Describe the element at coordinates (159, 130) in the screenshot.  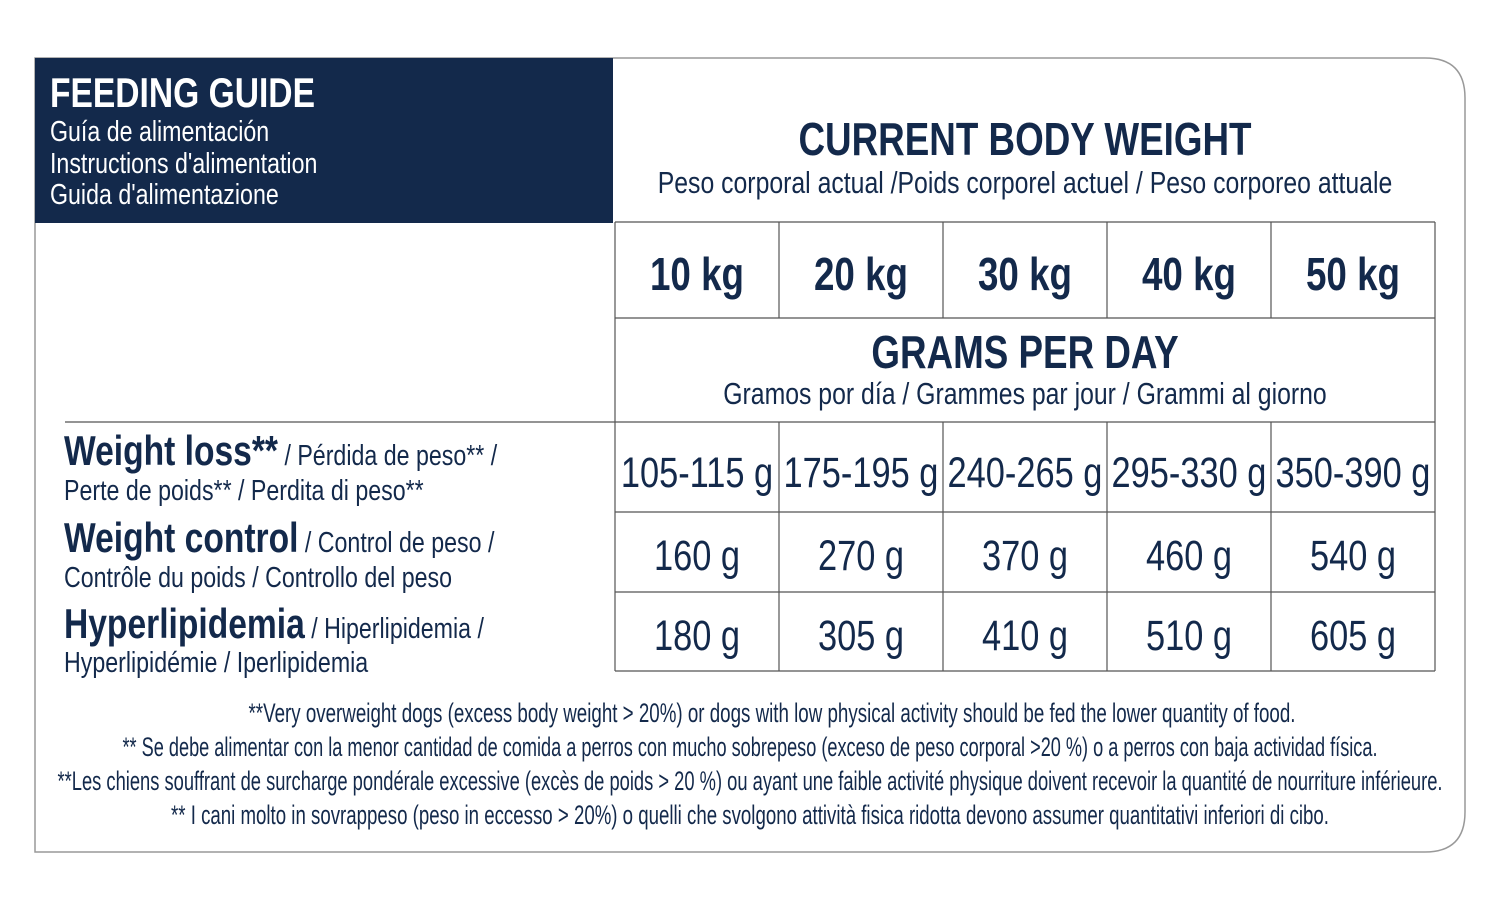
I see `header-subtitle: Guía de alimentación` at that location.